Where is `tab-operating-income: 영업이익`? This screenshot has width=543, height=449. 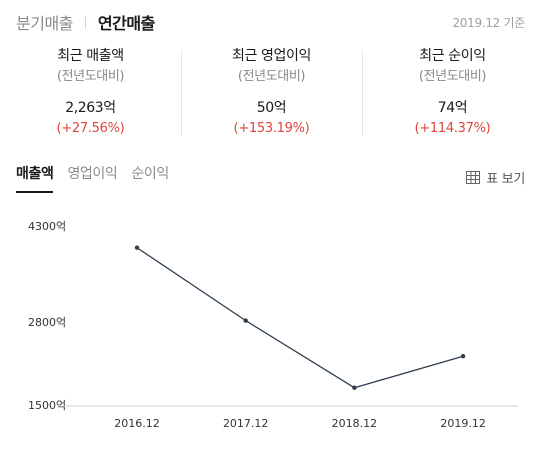 tab-operating-income: 영업이익 is located at coordinates (92, 174).